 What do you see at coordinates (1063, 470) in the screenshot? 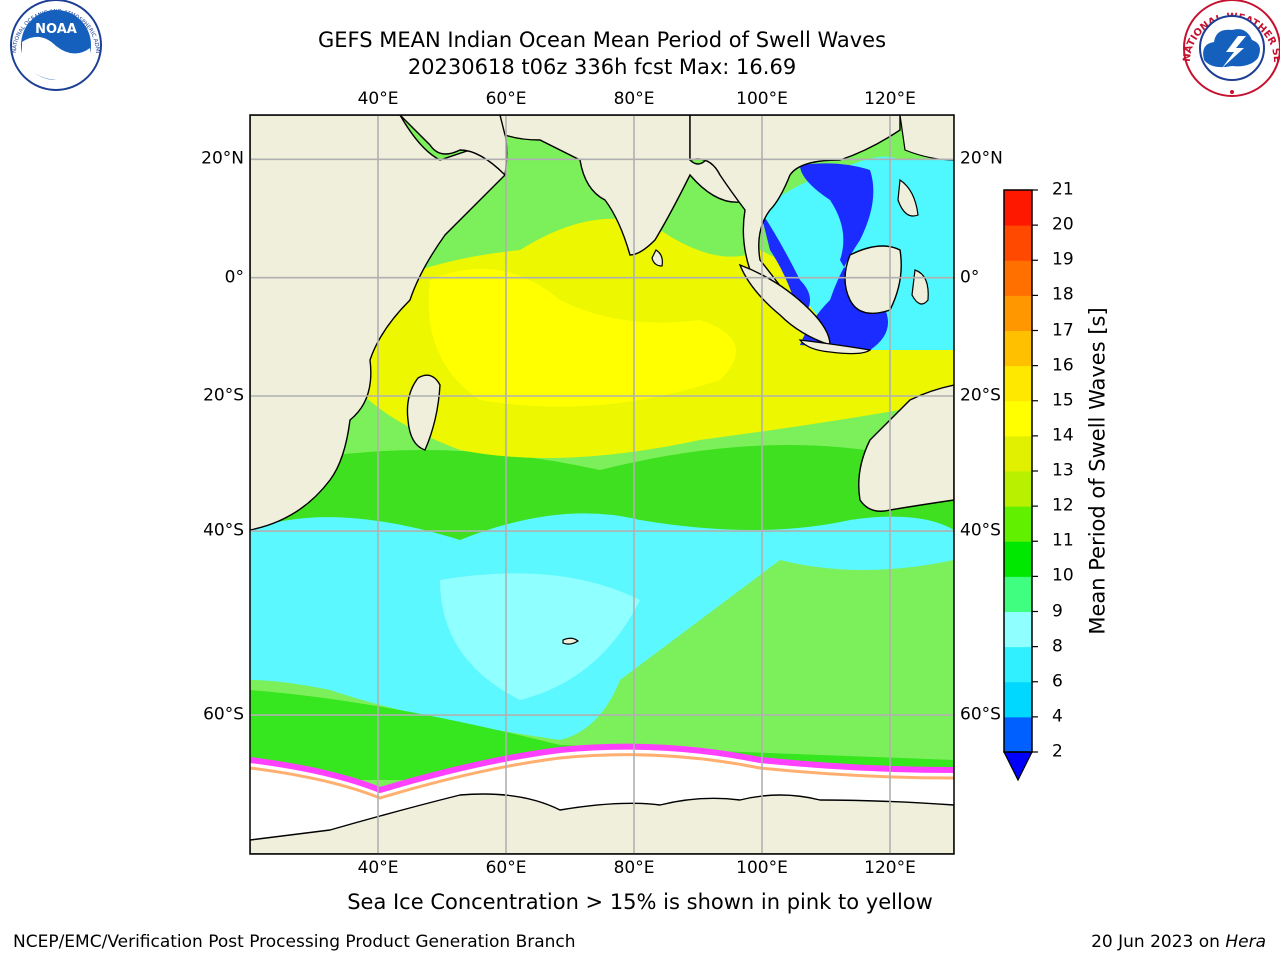
I see `colorbar-tick-label: 13` at bounding box center [1063, 470].